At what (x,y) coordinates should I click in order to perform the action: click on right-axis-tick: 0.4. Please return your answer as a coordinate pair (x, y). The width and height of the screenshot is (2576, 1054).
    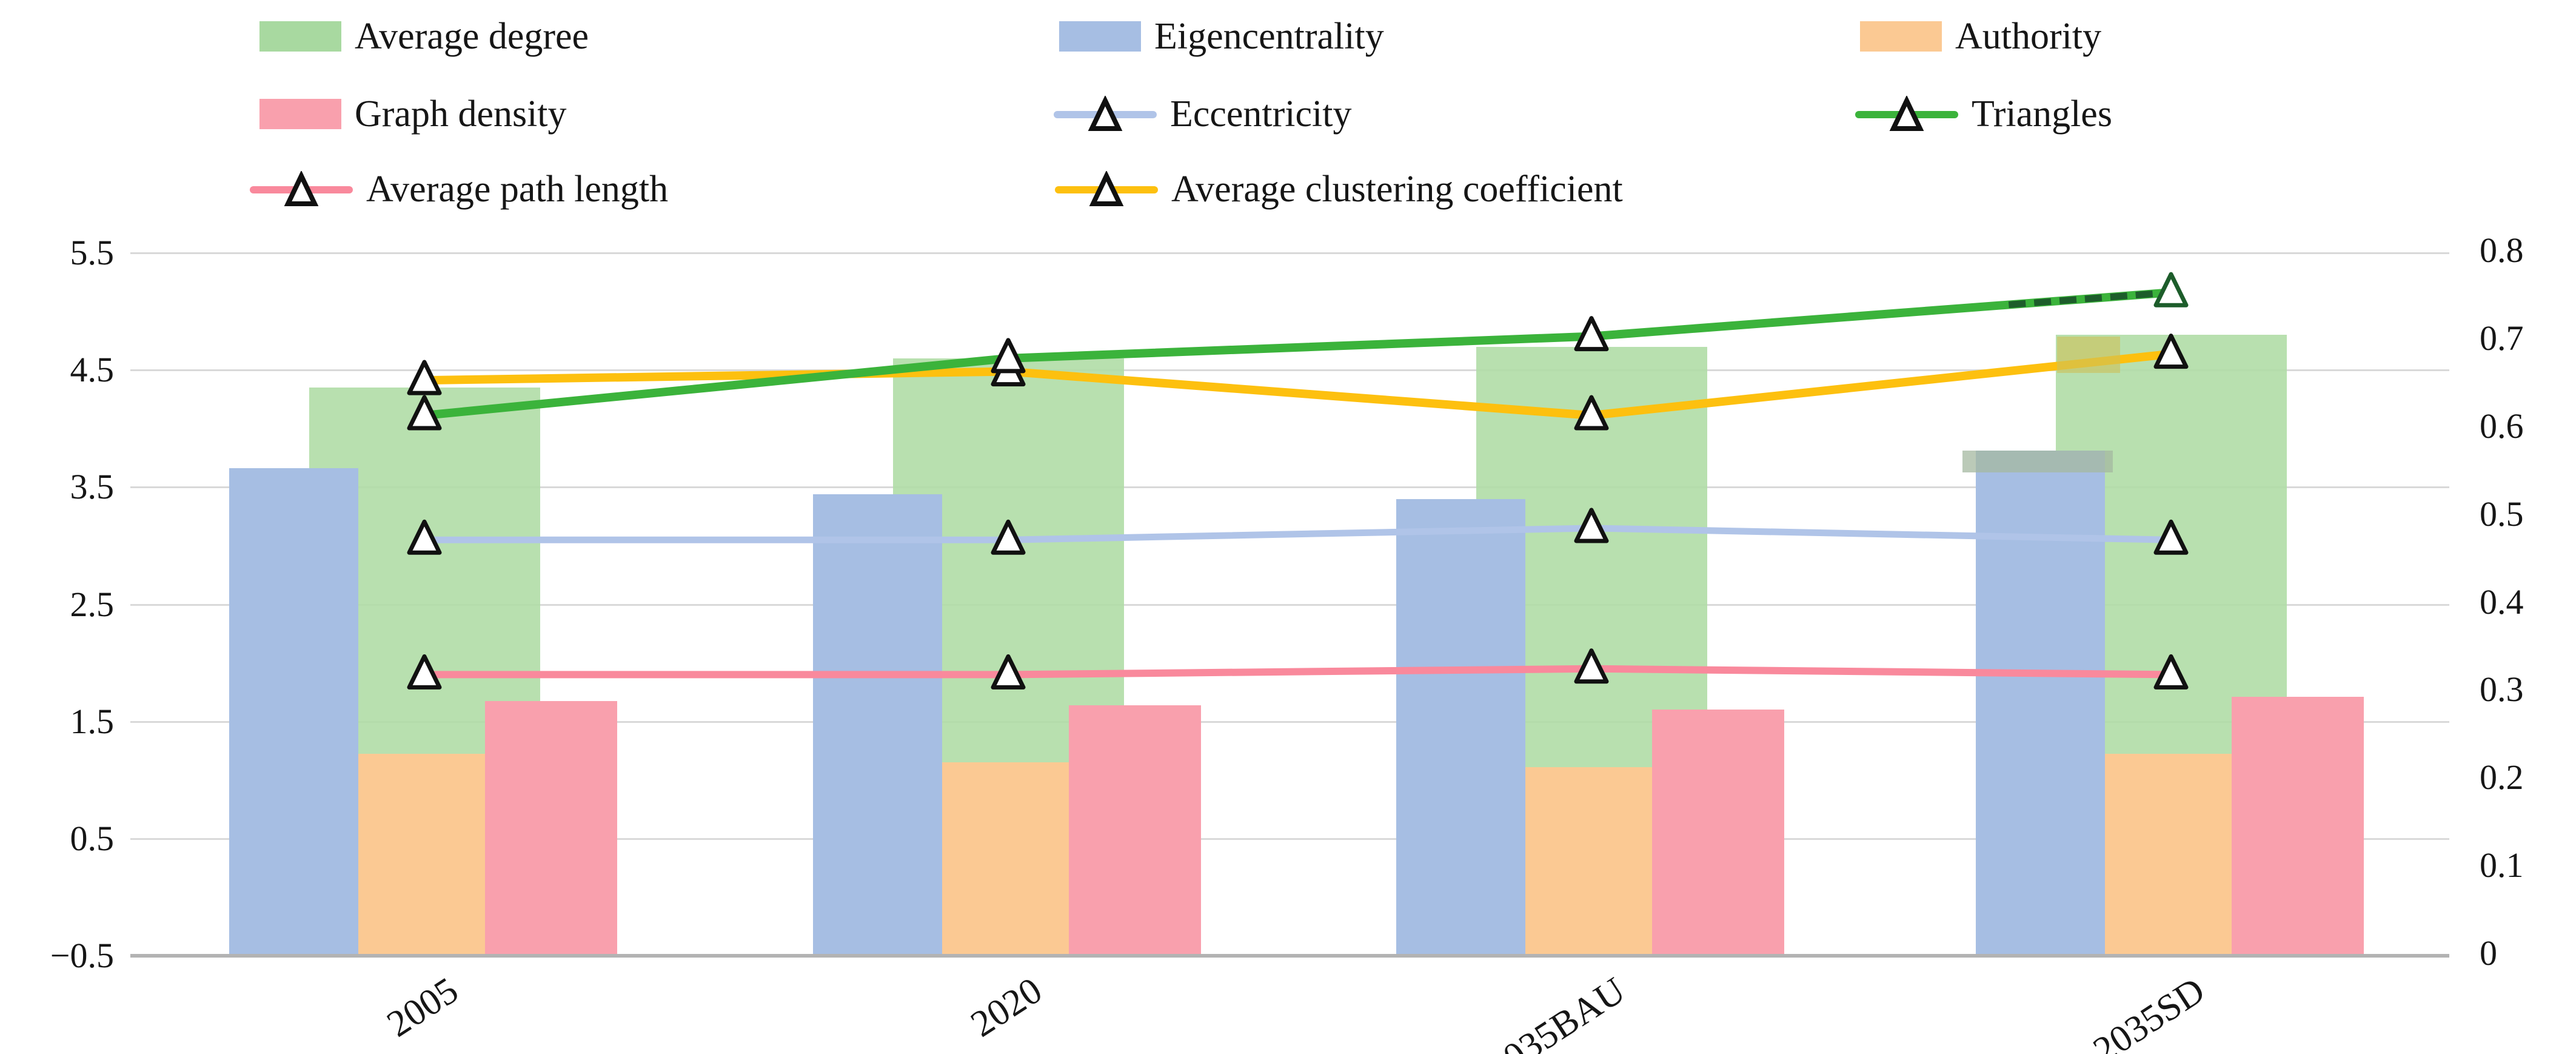
    Looking at the image, I should click on (2502, 602).